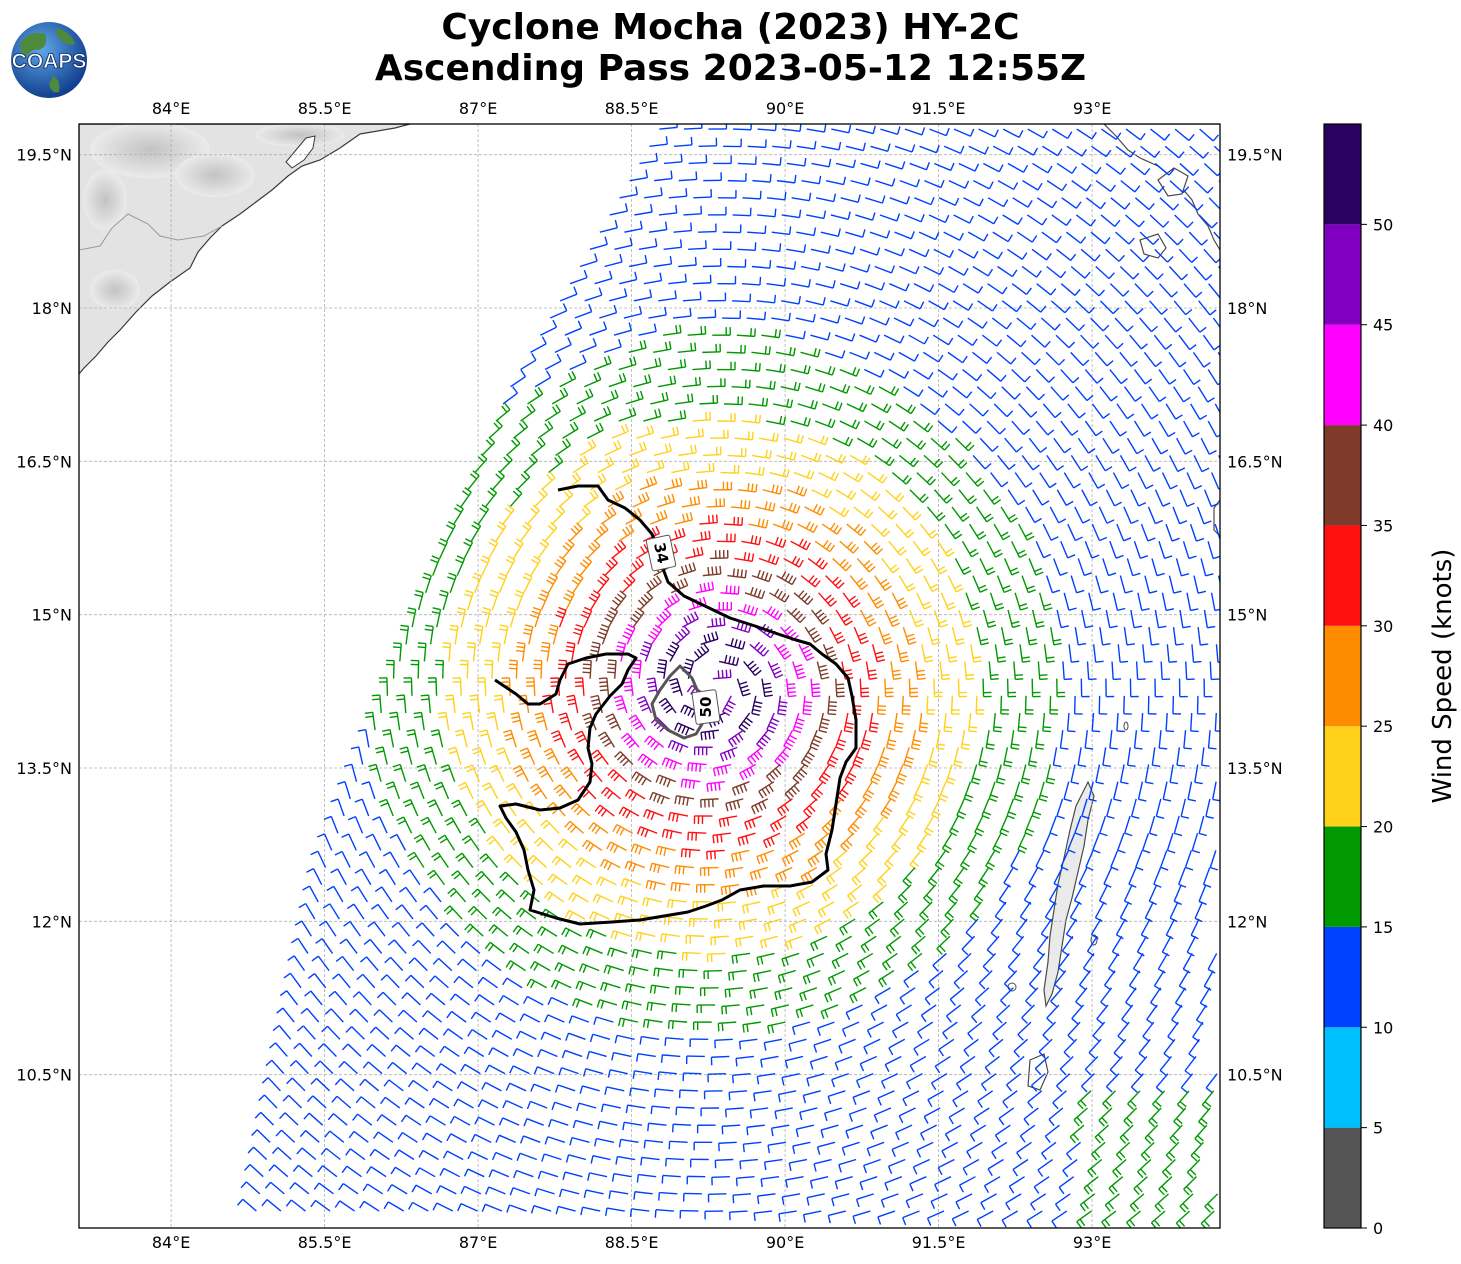  What do you see at coordinates (1378, 1128) in the screenshot?
I see `colorbar-tick-label: 5` at bounding box center [1378, 1128].